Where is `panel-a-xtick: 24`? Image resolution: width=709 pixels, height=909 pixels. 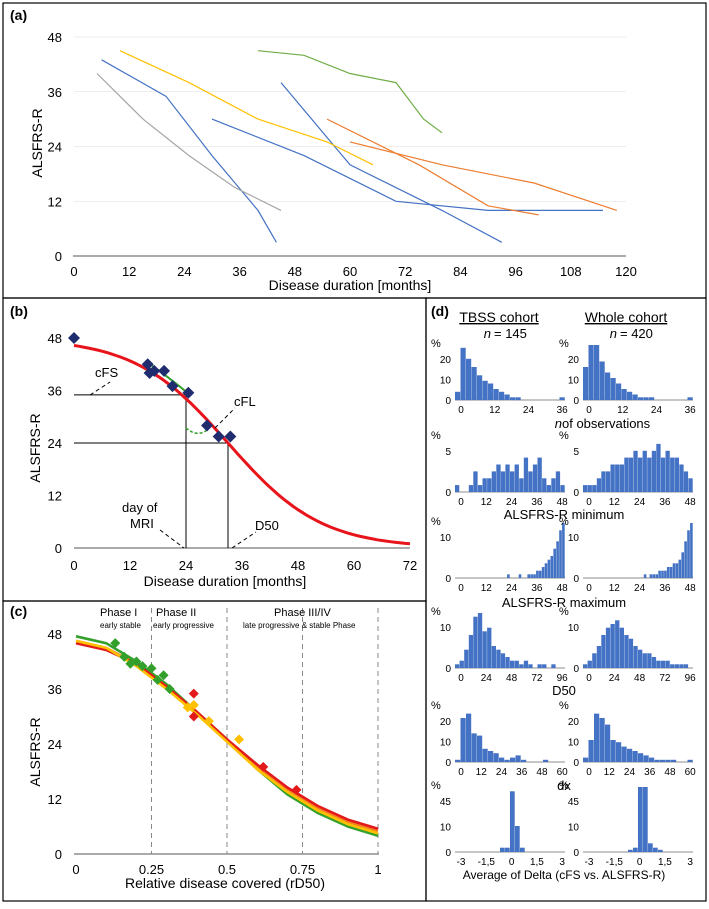
panel-a-xtick: 24 is located at coordinates (184, 271).